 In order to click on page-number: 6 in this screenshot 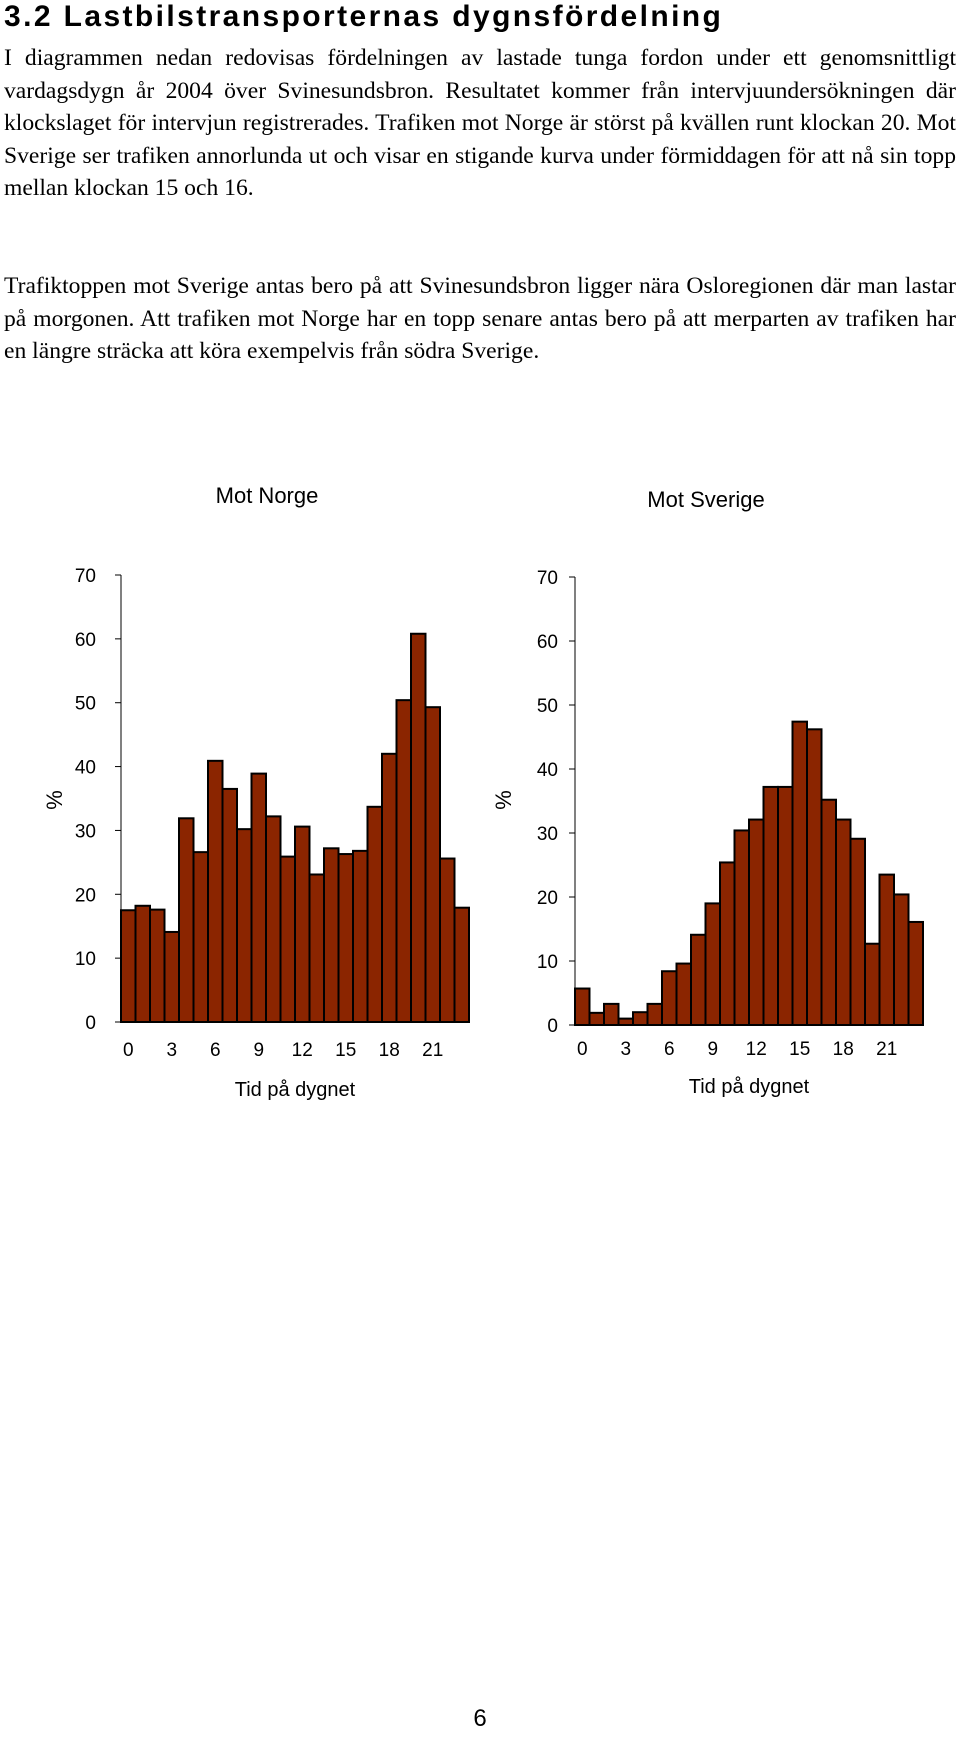, I will do `click(480, 1718)`.